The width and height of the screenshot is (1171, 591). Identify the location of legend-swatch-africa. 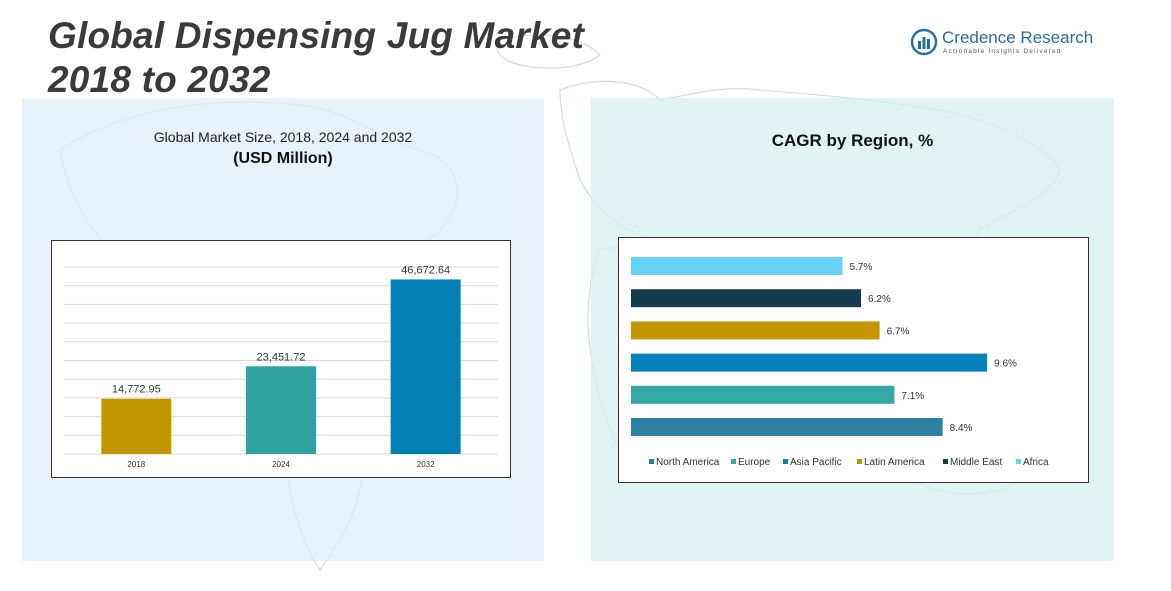
(1018, 461).